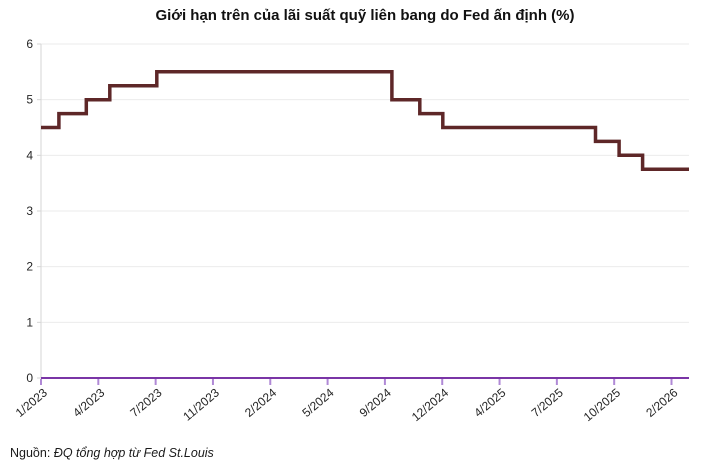  What do you see at coordinates (547, 402) in the screenshot?
I see `x-axis-label: 7/2025` at bounding box center [547, 402].